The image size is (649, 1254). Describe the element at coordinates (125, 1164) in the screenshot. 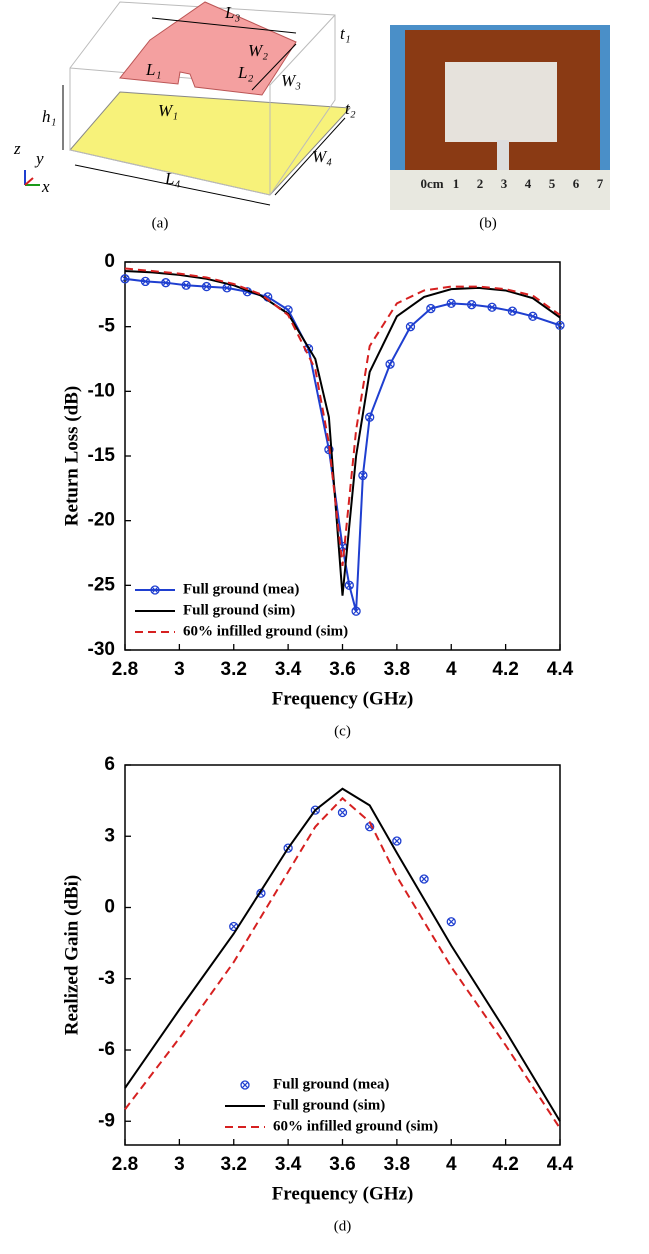

I see `x-tick-label: 2.8` at that location.